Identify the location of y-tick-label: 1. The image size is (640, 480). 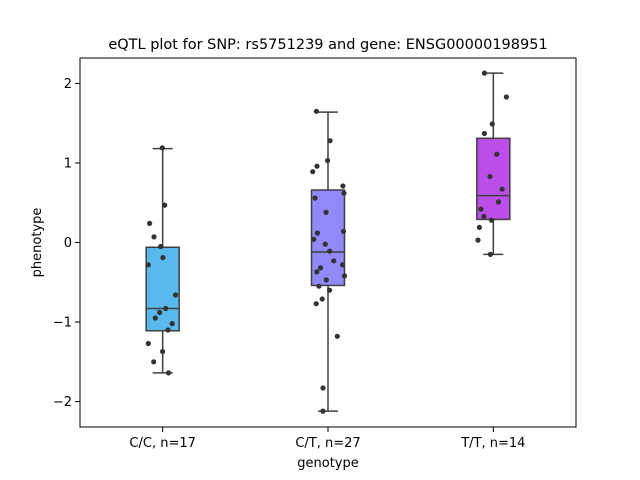
(68, 163).